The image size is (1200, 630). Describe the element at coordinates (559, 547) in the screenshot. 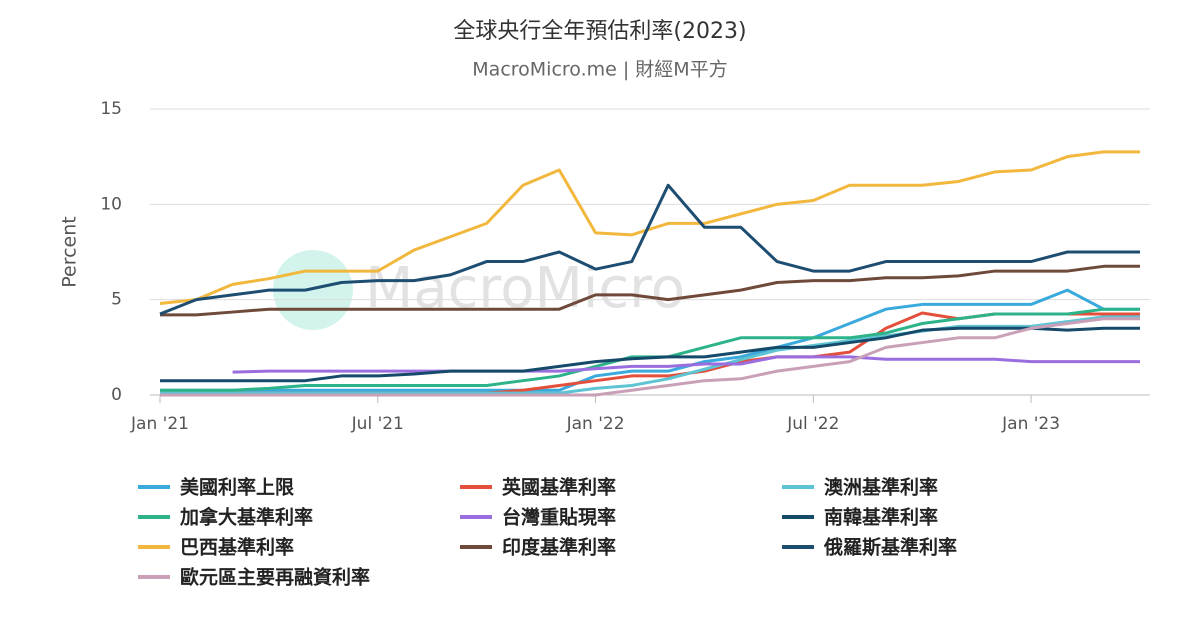

I see `legend-label: 印度基準利率` at that location.